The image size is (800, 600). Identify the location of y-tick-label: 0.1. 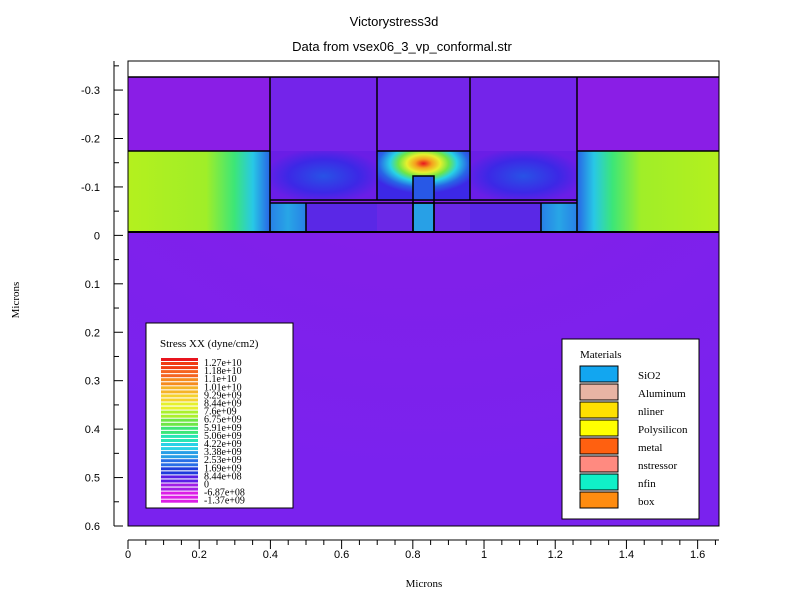
(92, 285).